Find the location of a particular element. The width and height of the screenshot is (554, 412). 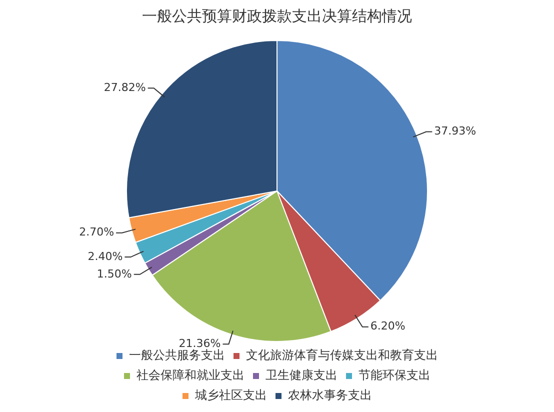

data-label: 2.40% is located at coordinates (105, 256).